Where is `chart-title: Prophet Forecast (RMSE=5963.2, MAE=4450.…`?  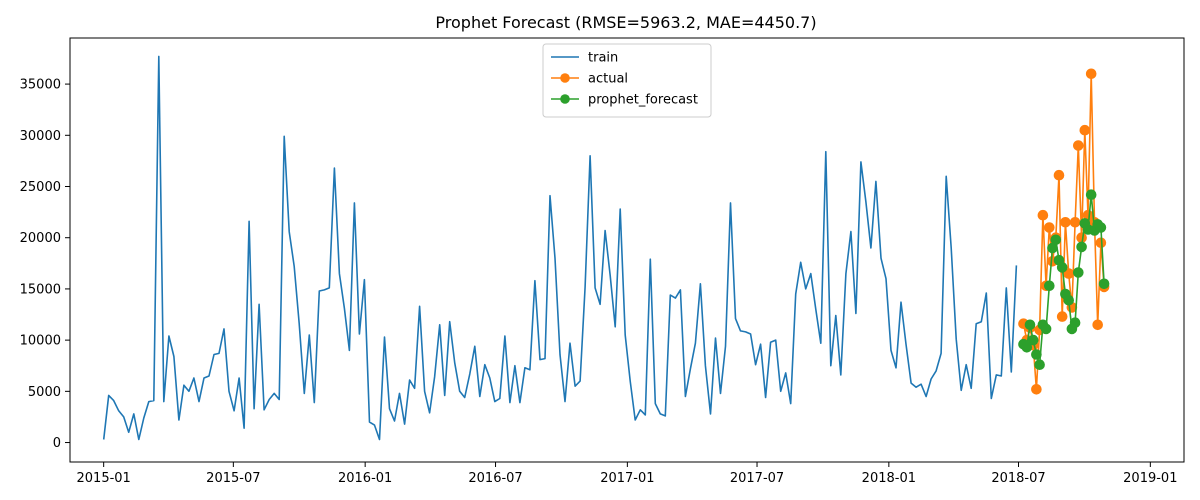
chart-title: Prophet Forecast (RMSE=5963.2, MAE=4450.… is located at coordinates (625, 22).